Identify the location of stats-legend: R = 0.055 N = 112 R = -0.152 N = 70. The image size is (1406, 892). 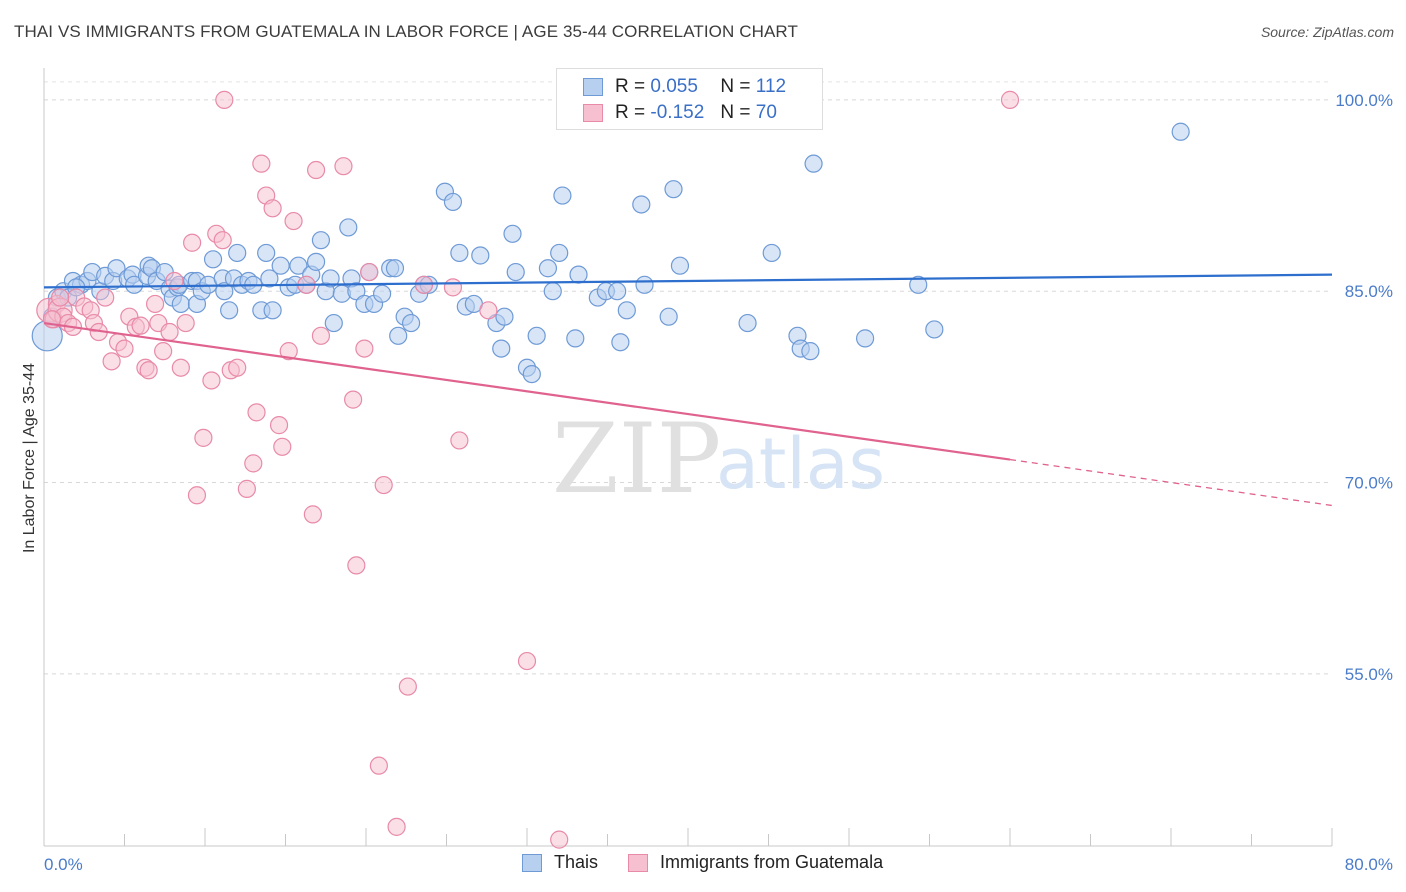
(689, 99).